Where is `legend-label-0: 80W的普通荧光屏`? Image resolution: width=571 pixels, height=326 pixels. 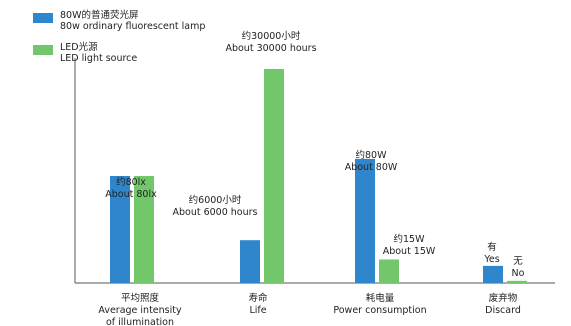 legend-label-0: 80W的普通荧光屏 is located at coordinates (99, 15).